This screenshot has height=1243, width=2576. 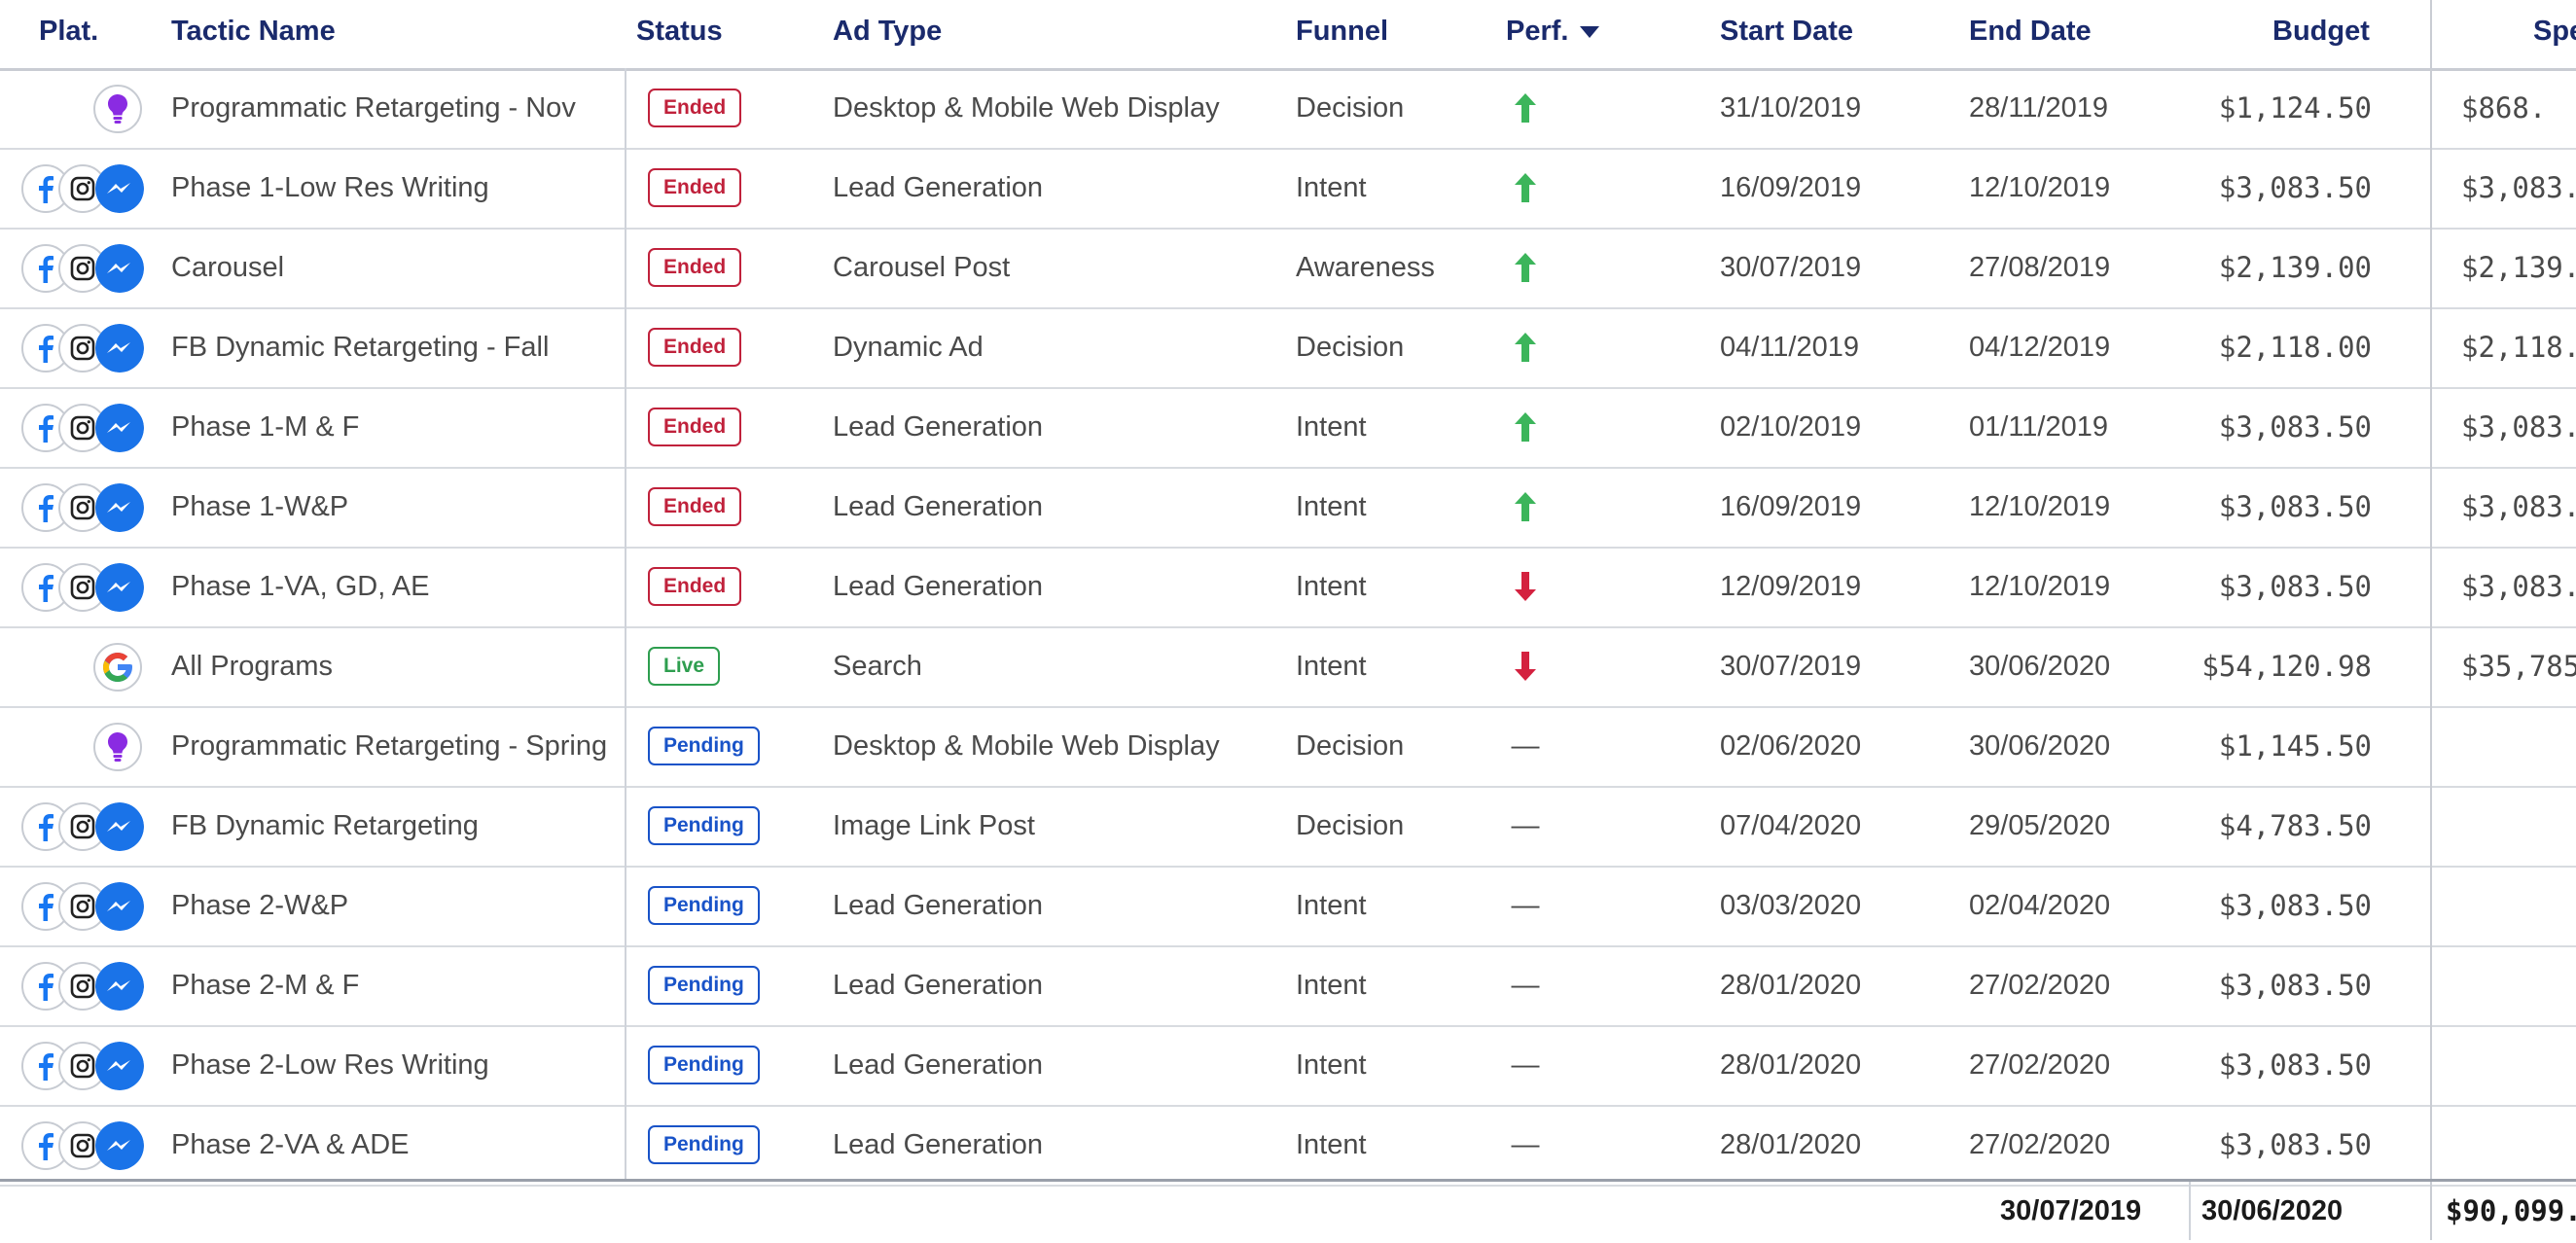 I want to click on end-date: 01/11/2019, so click(x=2038, y=427).